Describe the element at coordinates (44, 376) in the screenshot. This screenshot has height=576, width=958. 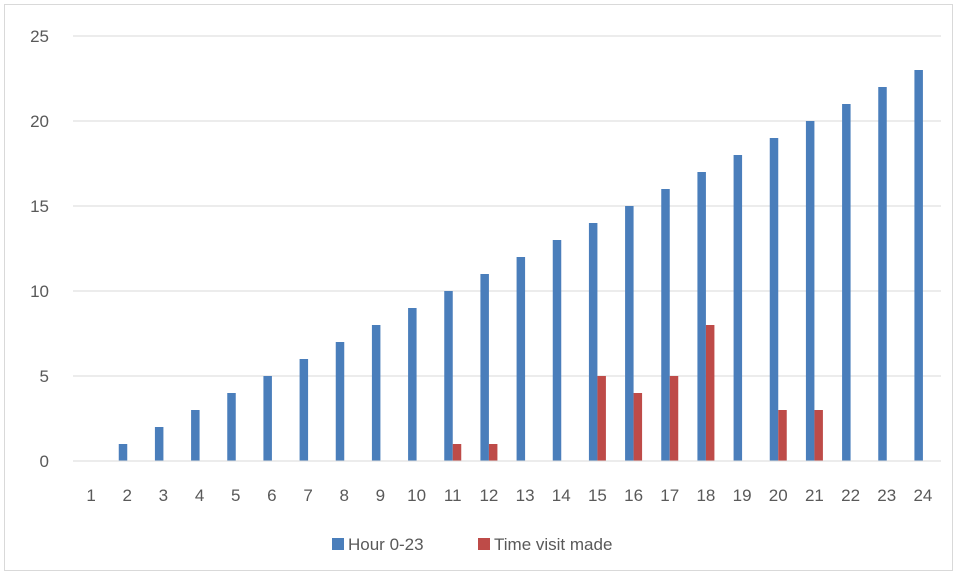
I see `y-tick-label: 5` at that location.